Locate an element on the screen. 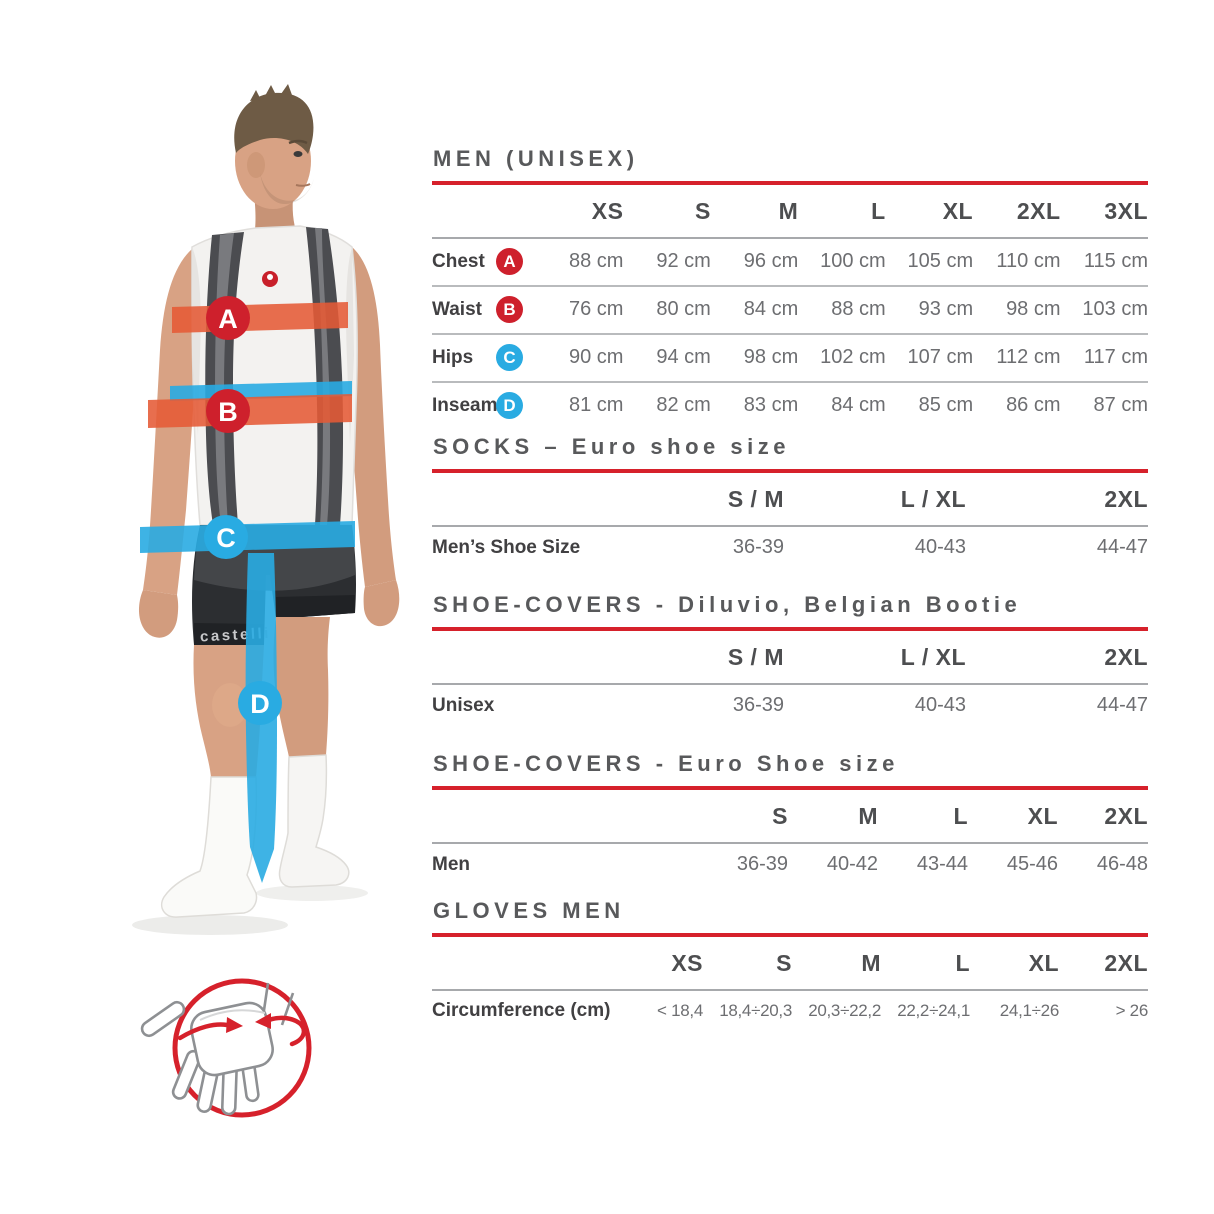 This screenshot has height=1214, width=1214. model-head is located at coordinates (274, 160).